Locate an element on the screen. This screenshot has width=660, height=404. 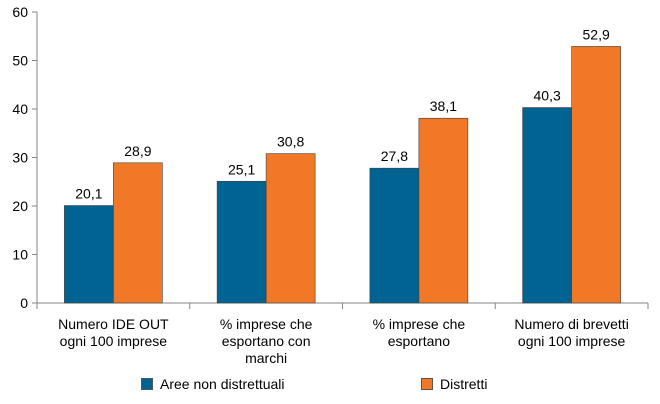
bar-value-label: 27,8 is located at coordinates (394, 156).